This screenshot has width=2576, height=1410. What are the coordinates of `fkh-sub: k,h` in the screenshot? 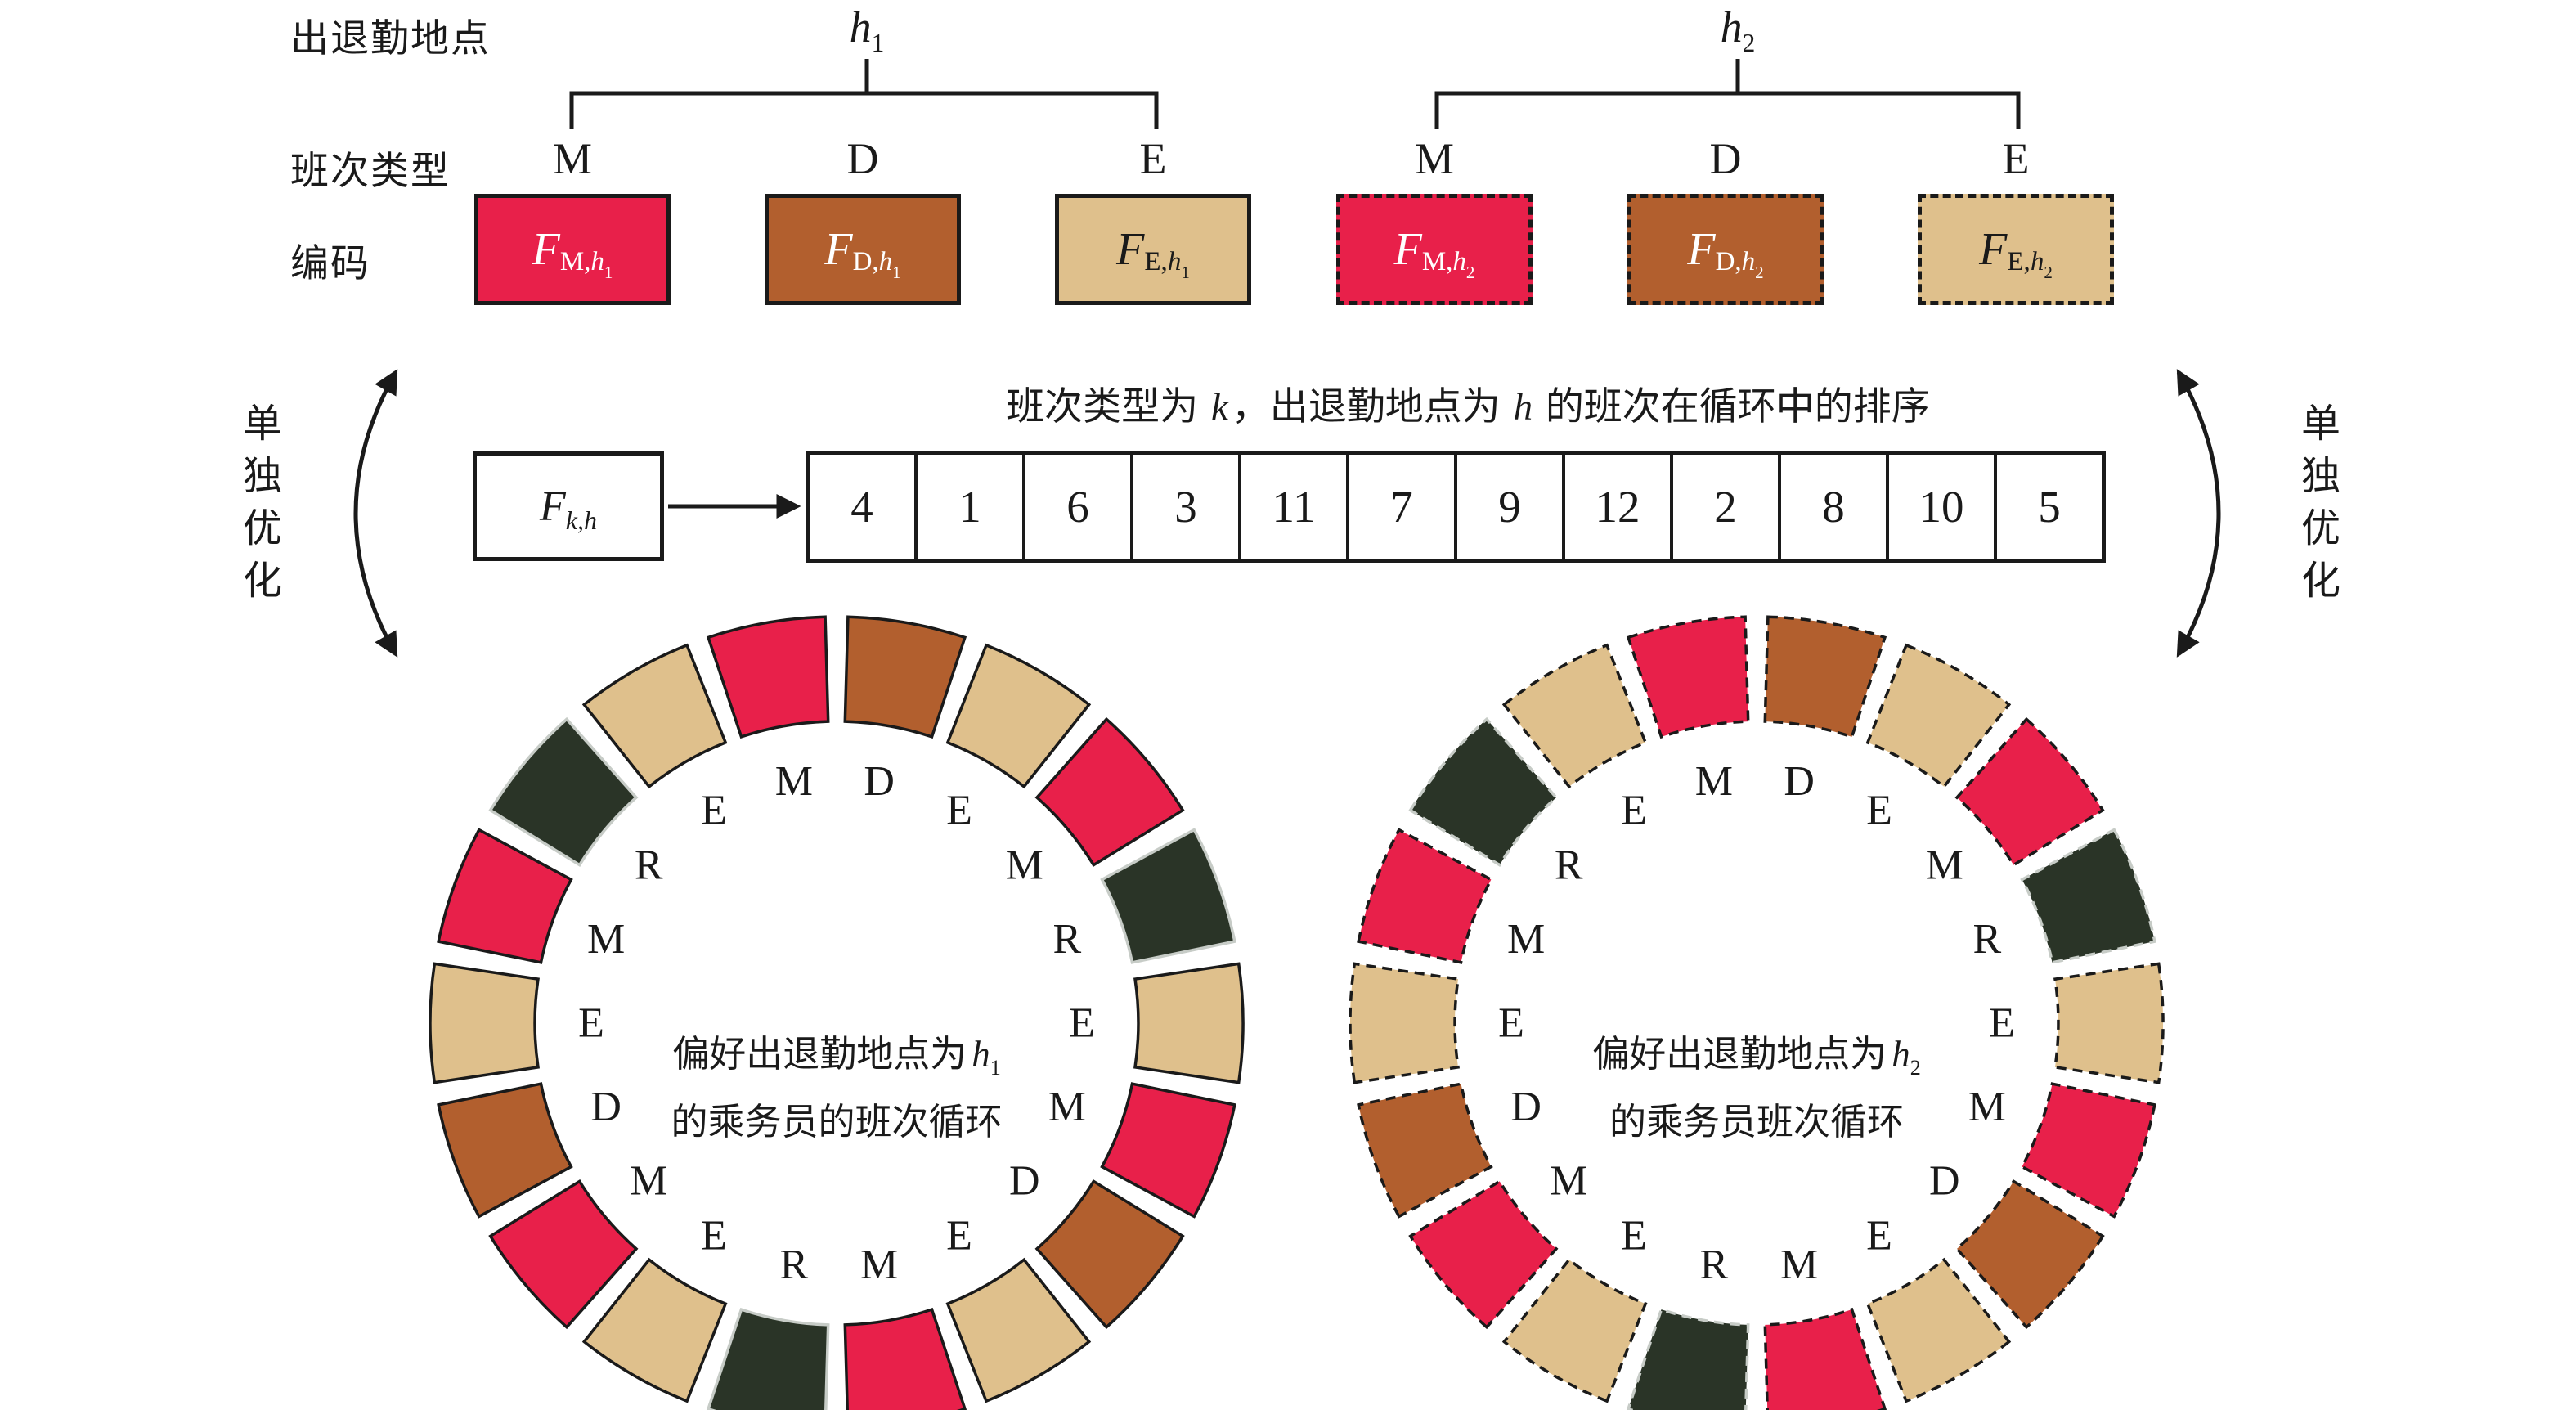 It's located at (581, 520).